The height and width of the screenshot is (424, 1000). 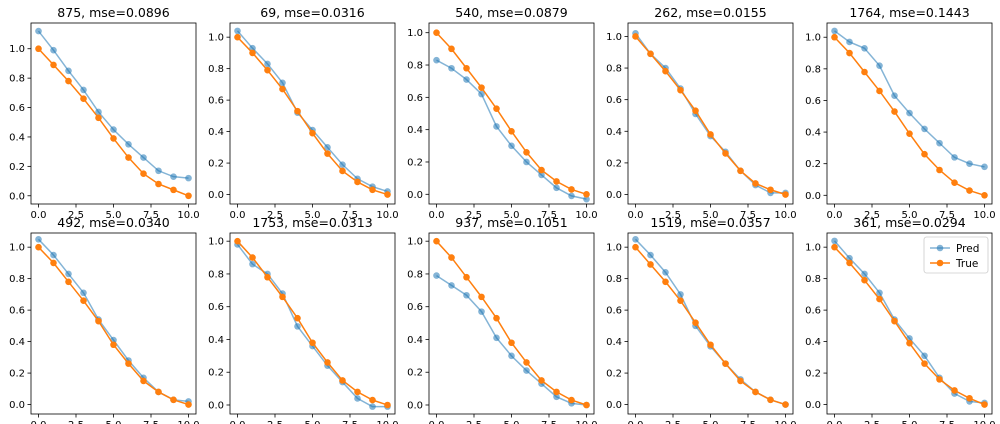 I want to click on legend-swatch-marker-true, so click(x=940, y=263).